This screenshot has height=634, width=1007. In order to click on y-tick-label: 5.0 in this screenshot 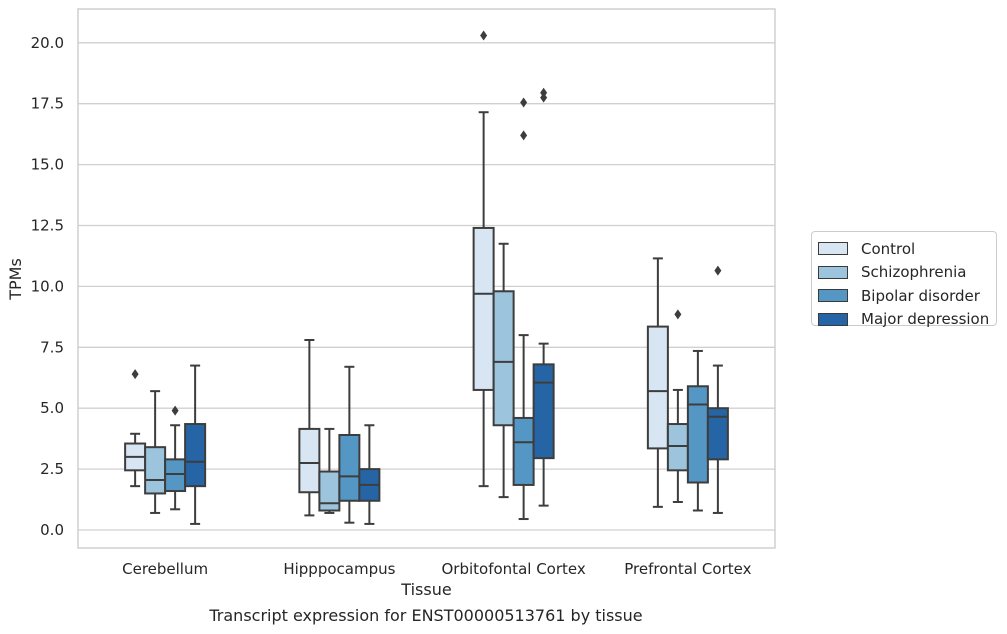, I will do `click(52, 408)`.